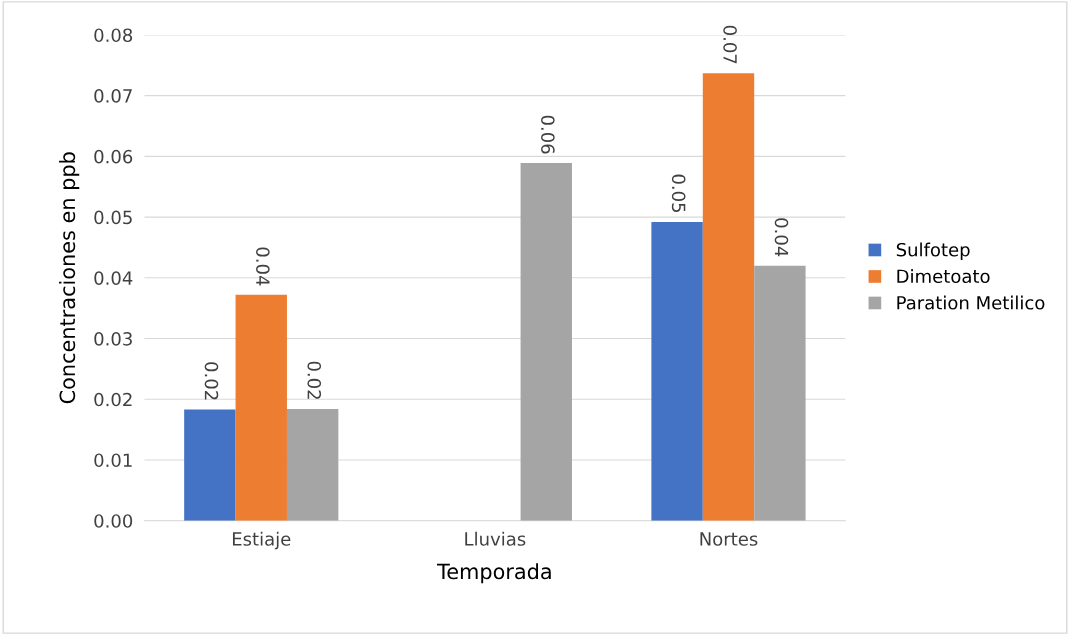  Describe the element at coordinates (113, 217) in the screenshot. I see `y-tick-label: 0.05` at that location.